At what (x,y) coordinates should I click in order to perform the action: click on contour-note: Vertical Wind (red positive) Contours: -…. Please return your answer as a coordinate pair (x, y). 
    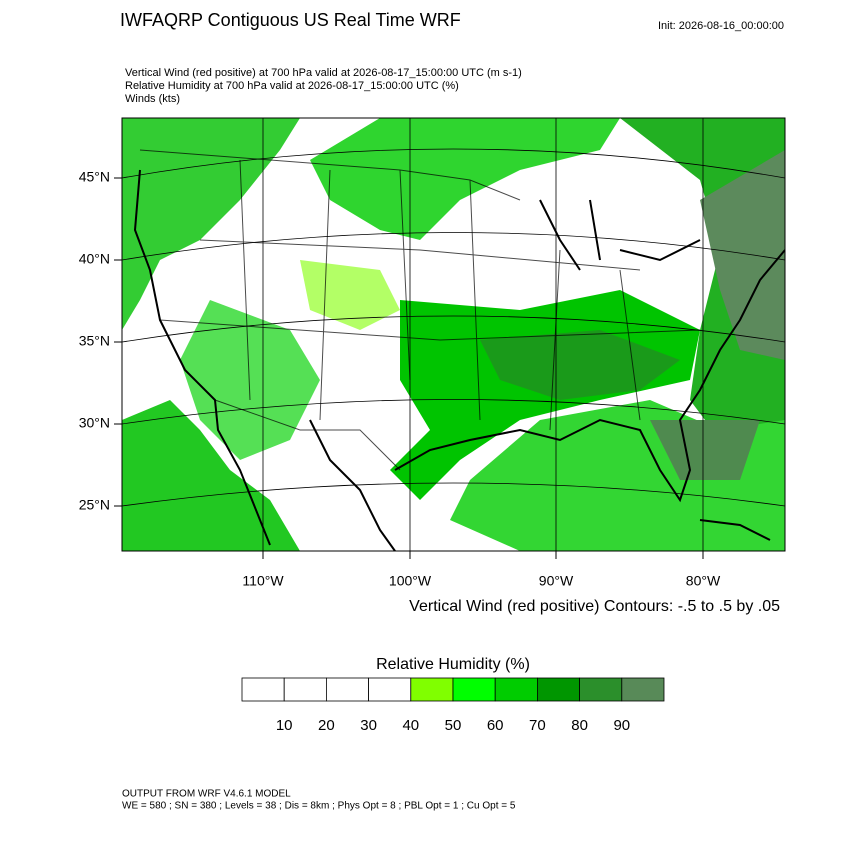
    Looking at the image, I should click on (594, 606).